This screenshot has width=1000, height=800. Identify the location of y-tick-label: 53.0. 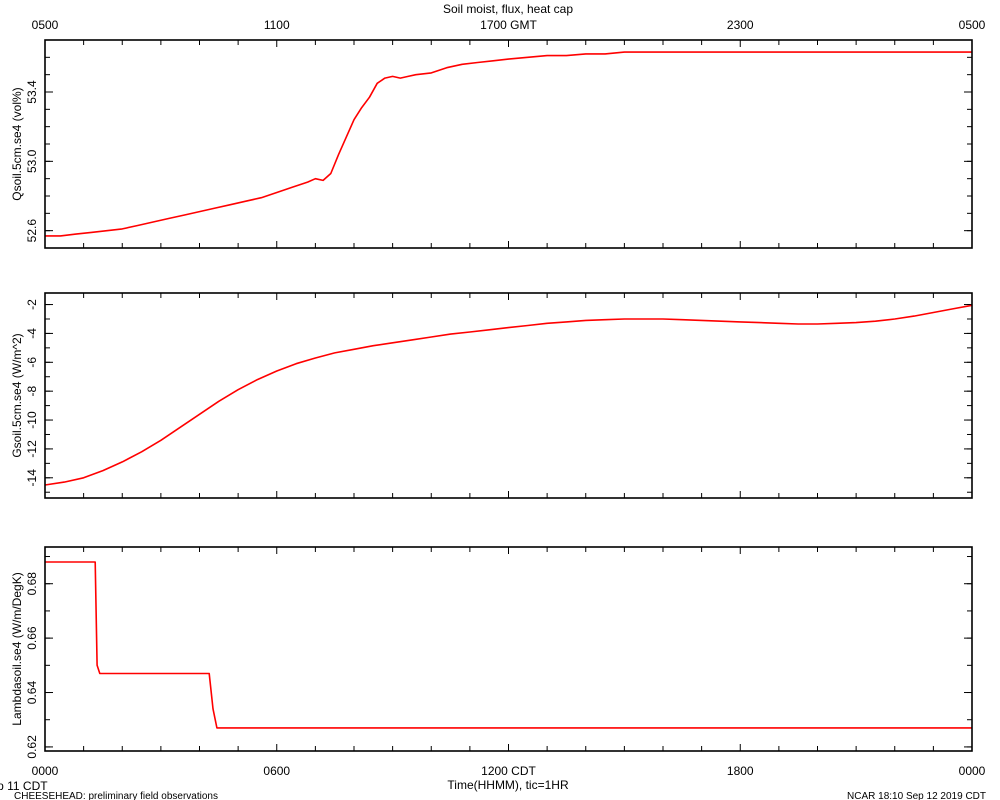
(32, 161).